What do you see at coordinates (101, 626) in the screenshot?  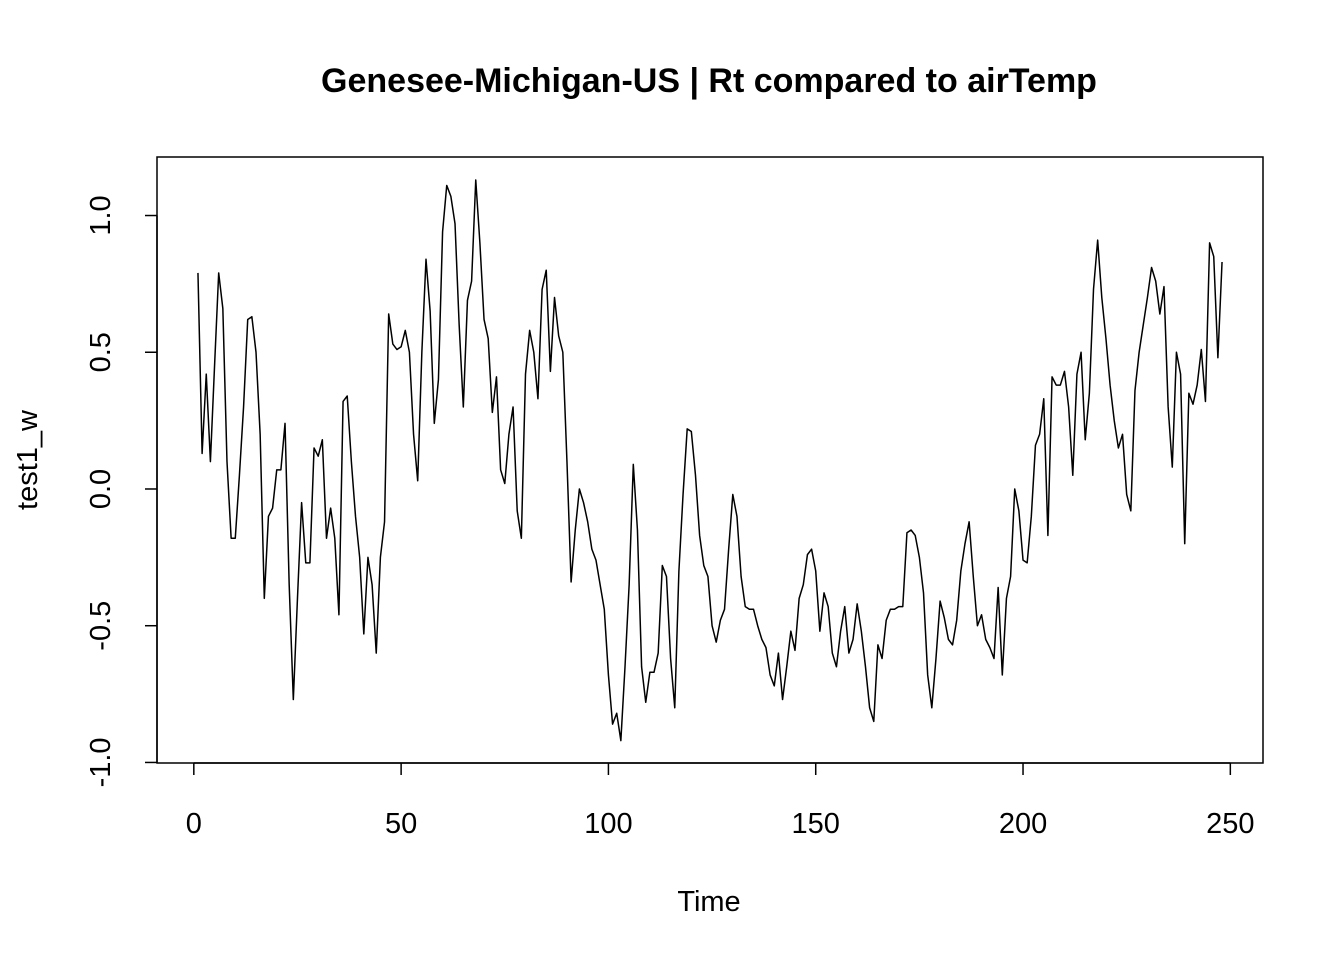 I see `y-tick-label: -0.5` at bounding box center [101, 626].